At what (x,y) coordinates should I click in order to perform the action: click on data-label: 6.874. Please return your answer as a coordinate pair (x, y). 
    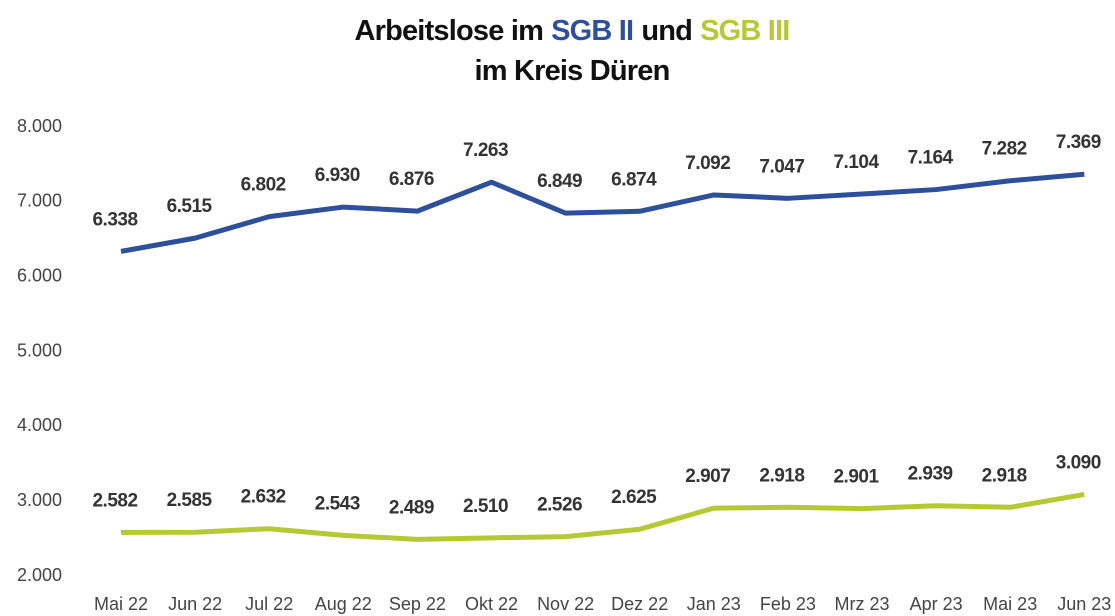
    Looking at the image, I should click on (634, 179).